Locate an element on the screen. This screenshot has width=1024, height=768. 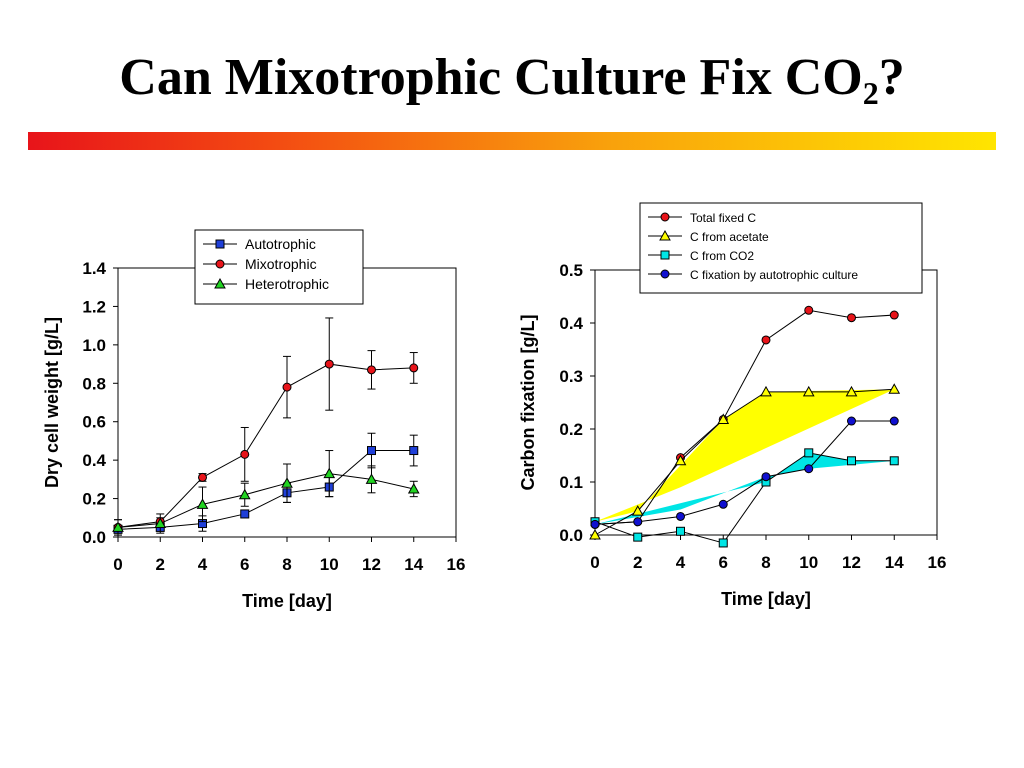
title-suffix: ? is located at coordinates (891, 77).